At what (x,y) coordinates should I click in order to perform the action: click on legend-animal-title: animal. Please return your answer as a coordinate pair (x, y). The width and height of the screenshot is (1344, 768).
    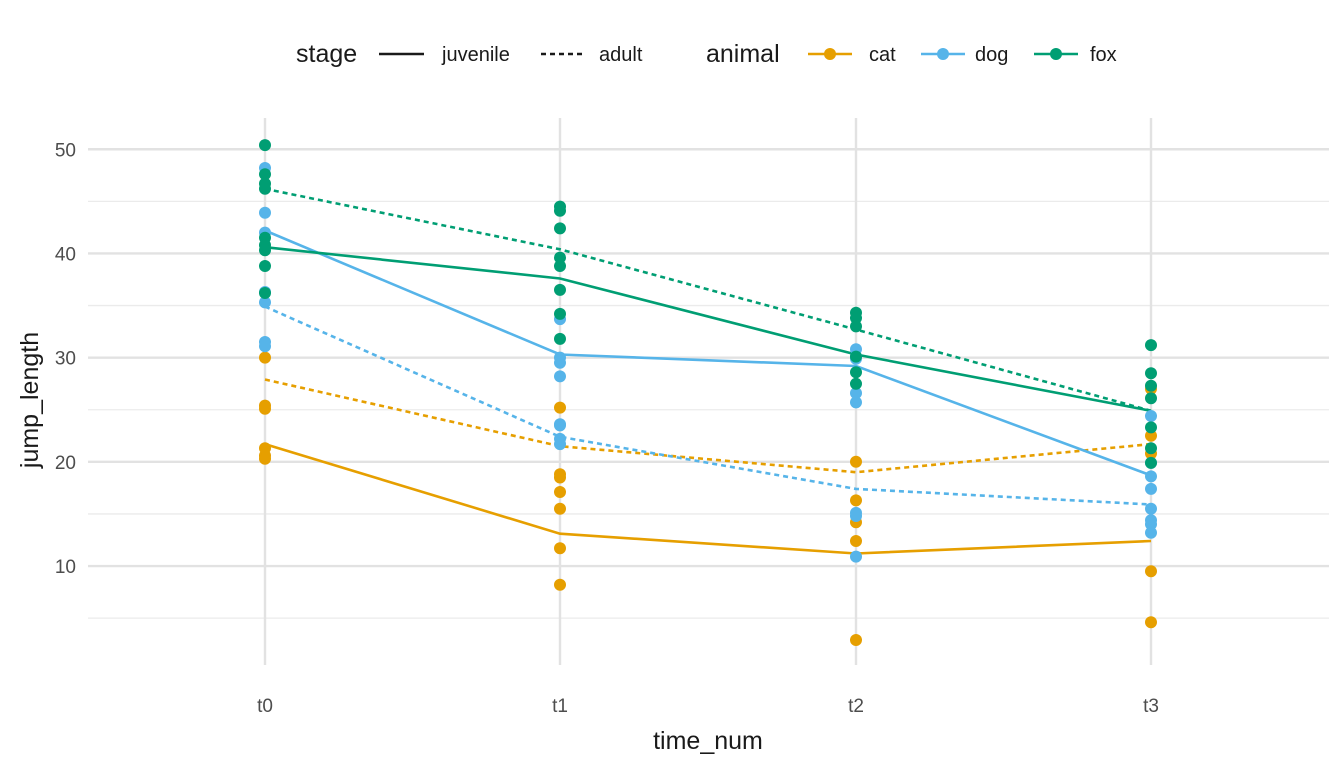
    Looking at the image, I should click on (743, 54).